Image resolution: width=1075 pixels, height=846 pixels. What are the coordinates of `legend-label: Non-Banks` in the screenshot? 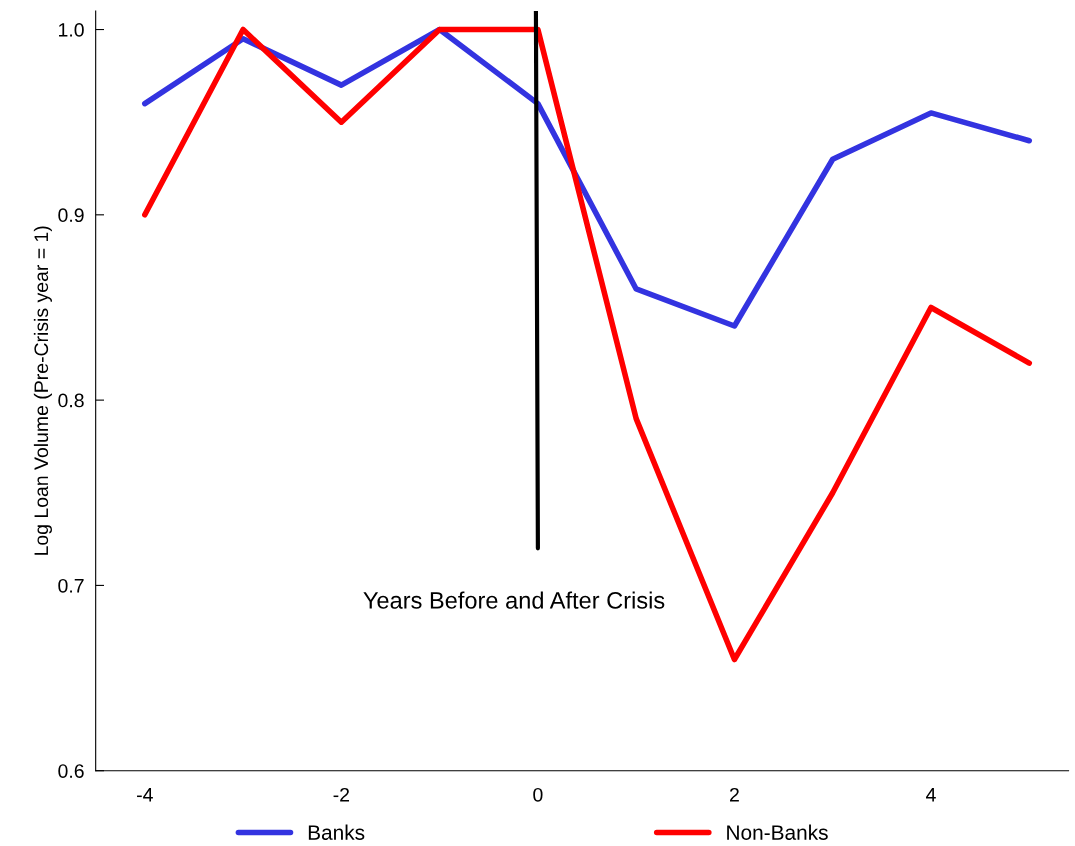 It's located at (777, 832).